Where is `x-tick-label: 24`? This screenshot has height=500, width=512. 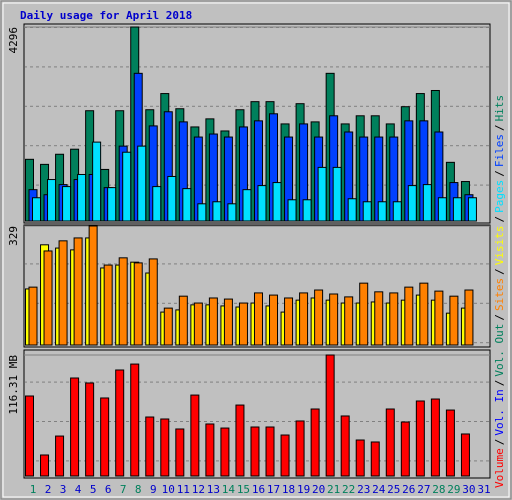
x-tick-label: 24 is located at coordinates (379, 489).